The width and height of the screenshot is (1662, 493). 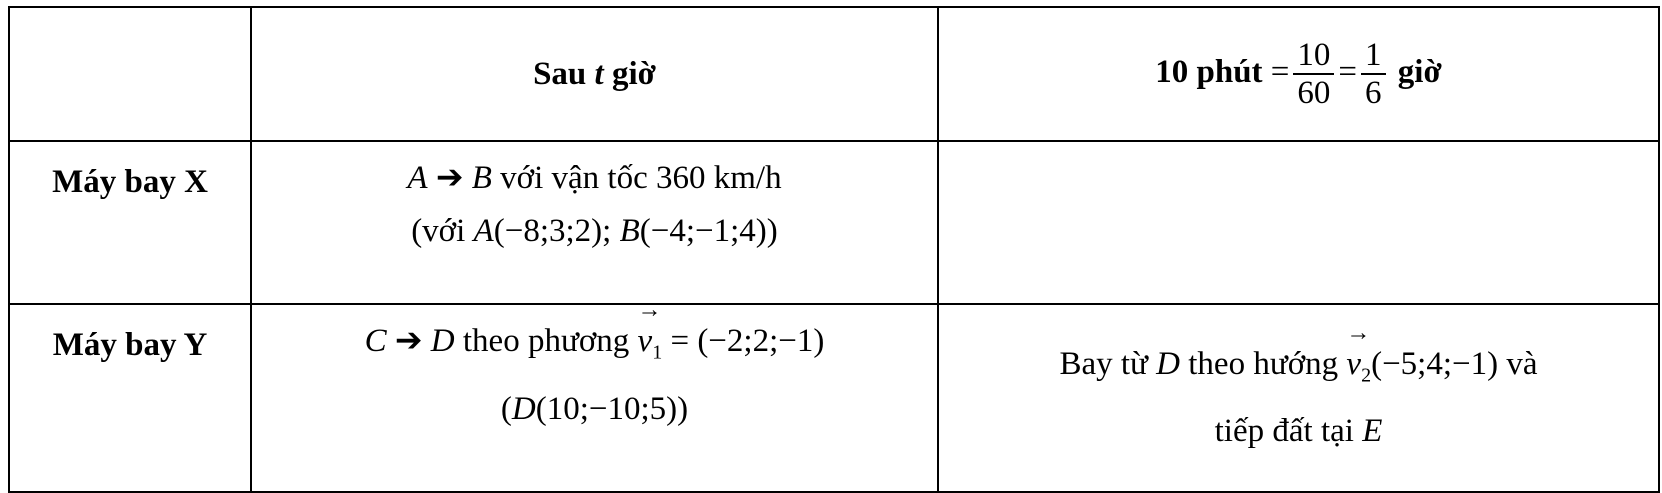 I want to click on denominator: 6, so click(x=1373, y=93).